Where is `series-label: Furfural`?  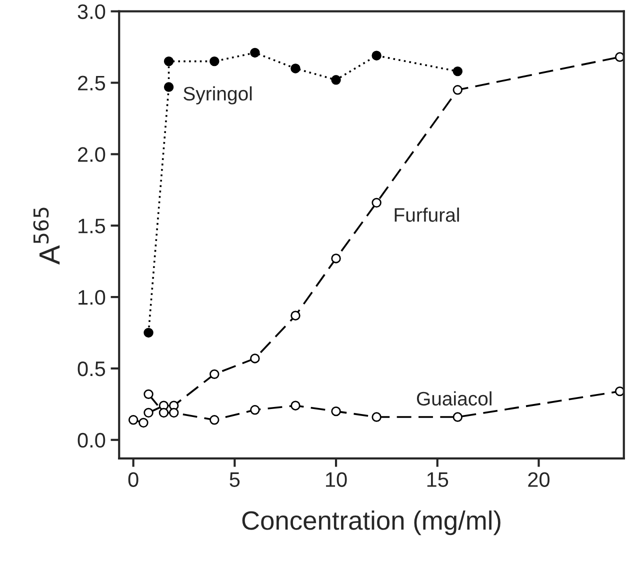 series-label: Furfural is located at coordinates (426, 215).